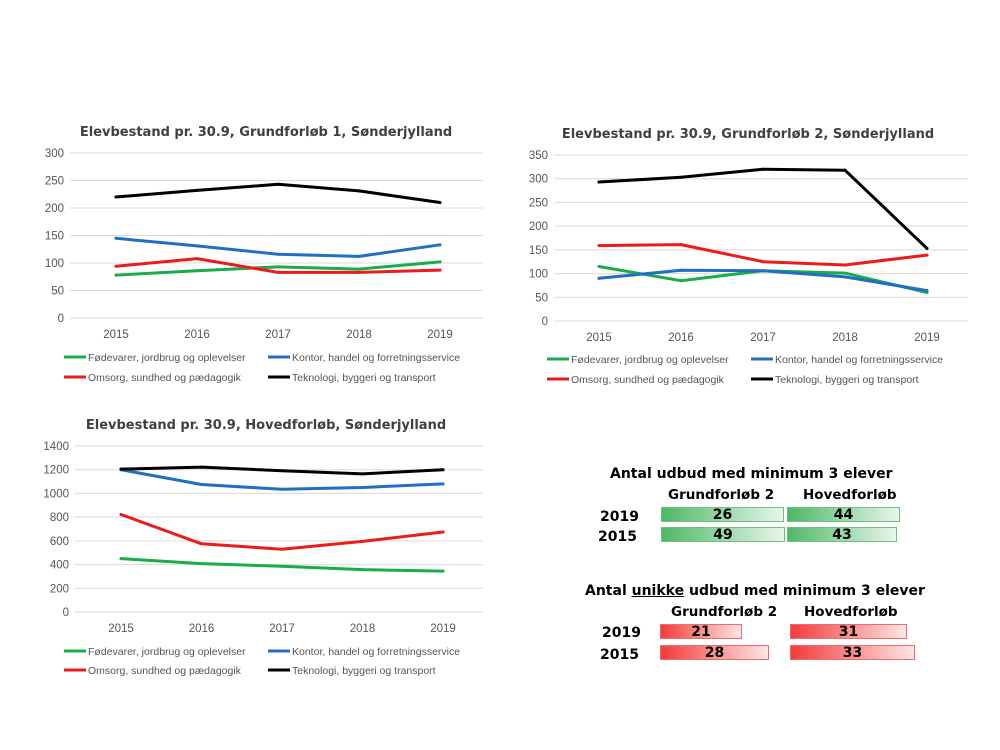 The width and height of the screenshot is (1000, 750). What do you see at coordinates (681, 338) in the screenshot?
I see `x-tick-label: 2016` at bounding box center [681, 338].